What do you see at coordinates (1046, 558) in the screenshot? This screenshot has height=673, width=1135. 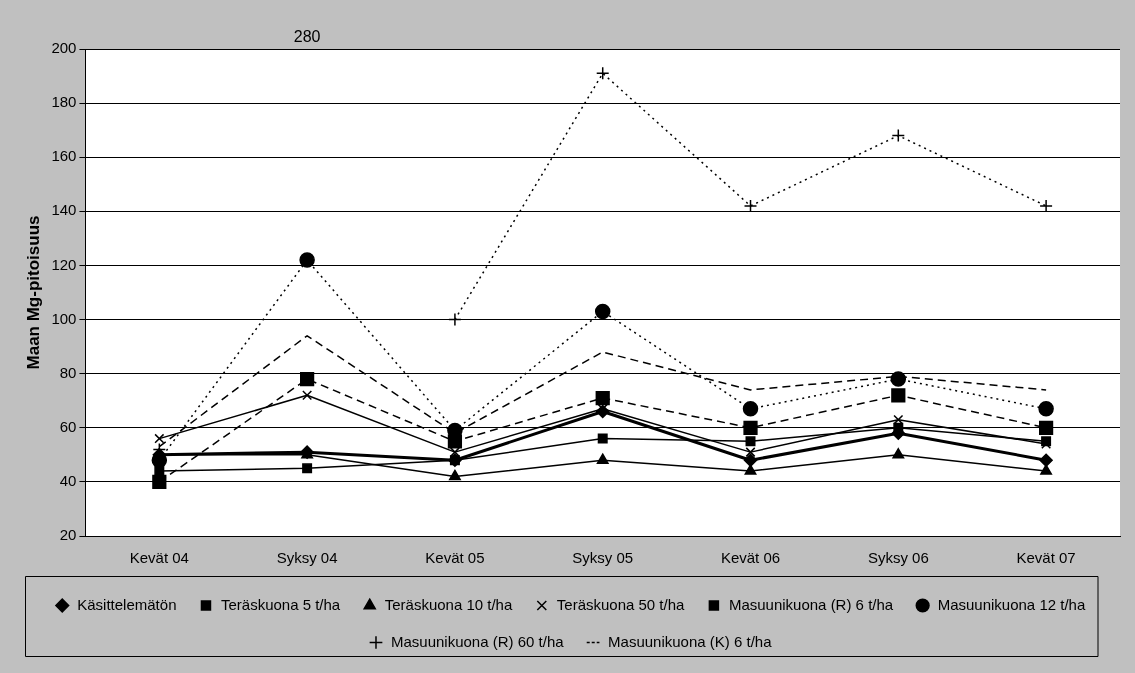 I see `x-tick-label: Kevät 07` at bounding box center [1046, 558].